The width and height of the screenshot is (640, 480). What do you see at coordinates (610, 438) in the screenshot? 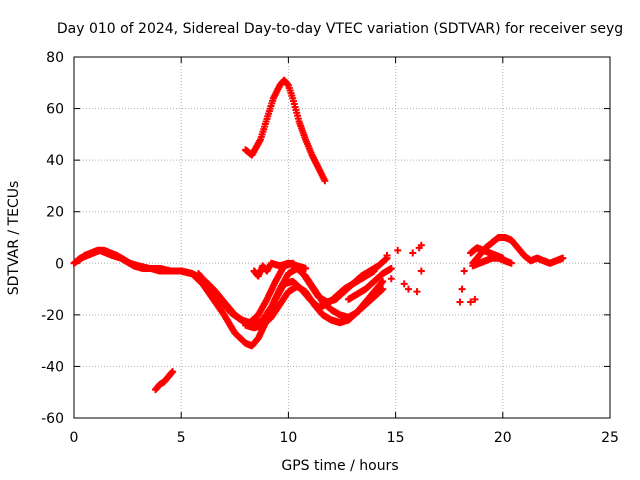
I see `x-tick-label: 25` at bounding box center [610, 438].